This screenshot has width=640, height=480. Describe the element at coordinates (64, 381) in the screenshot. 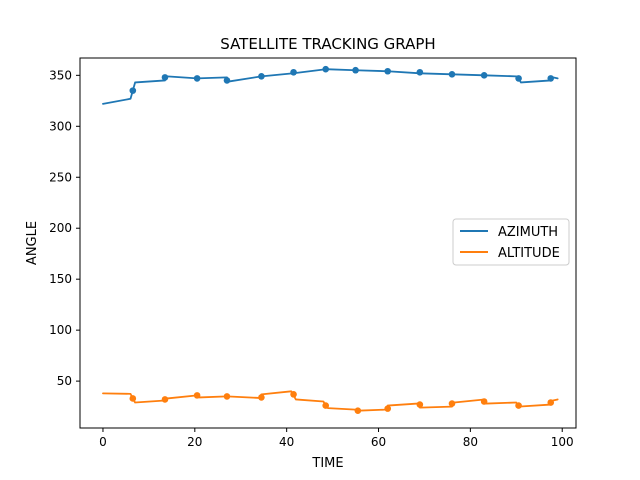

I see `y-tick-label: 50` at that location.